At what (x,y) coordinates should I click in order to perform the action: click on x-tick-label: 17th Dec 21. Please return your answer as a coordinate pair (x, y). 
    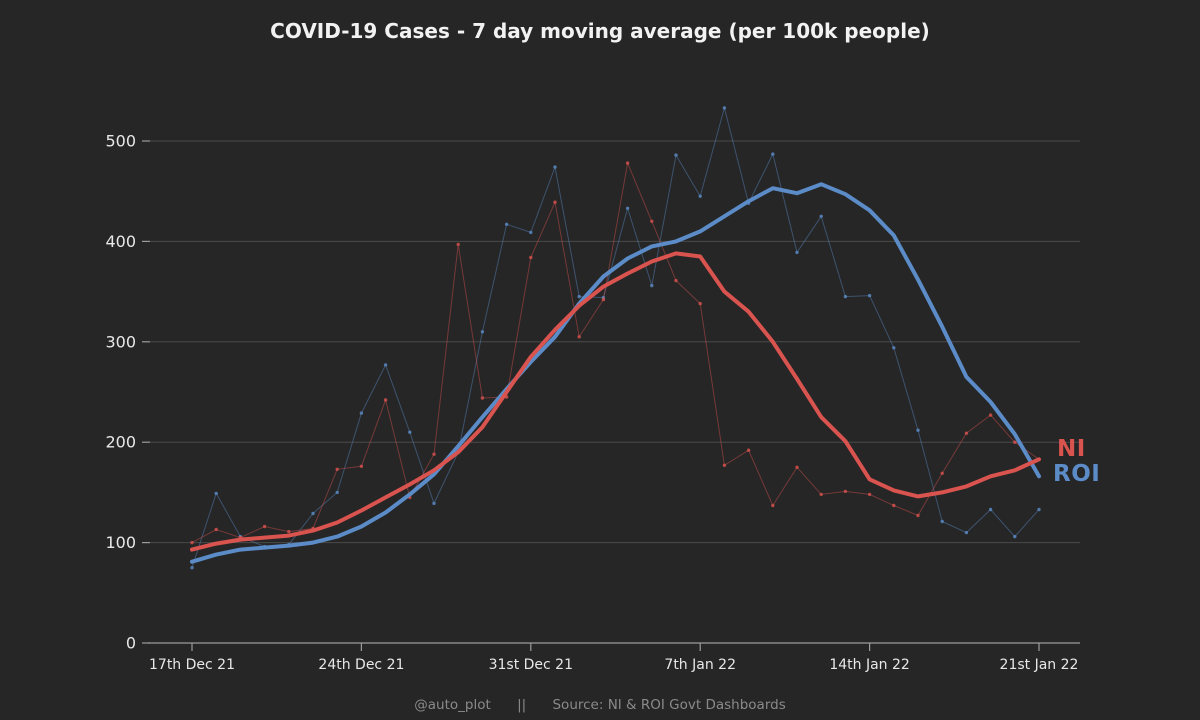
    Looking at the image, I should click on (192, 665).